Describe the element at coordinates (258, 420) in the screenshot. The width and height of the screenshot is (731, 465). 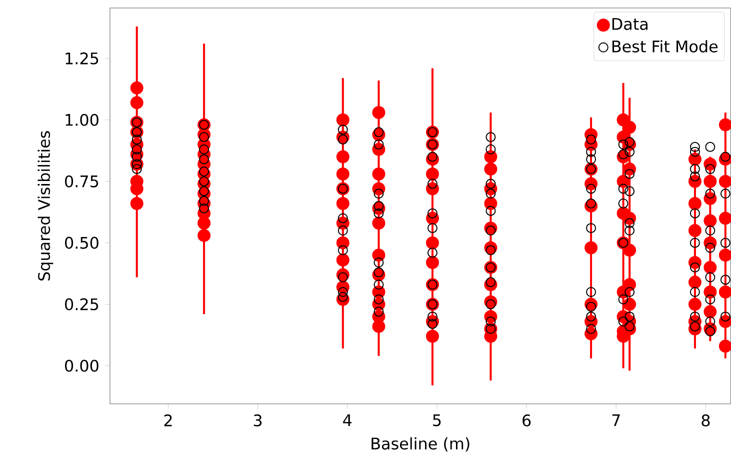
I see `x-tick-label: 3` at that location.